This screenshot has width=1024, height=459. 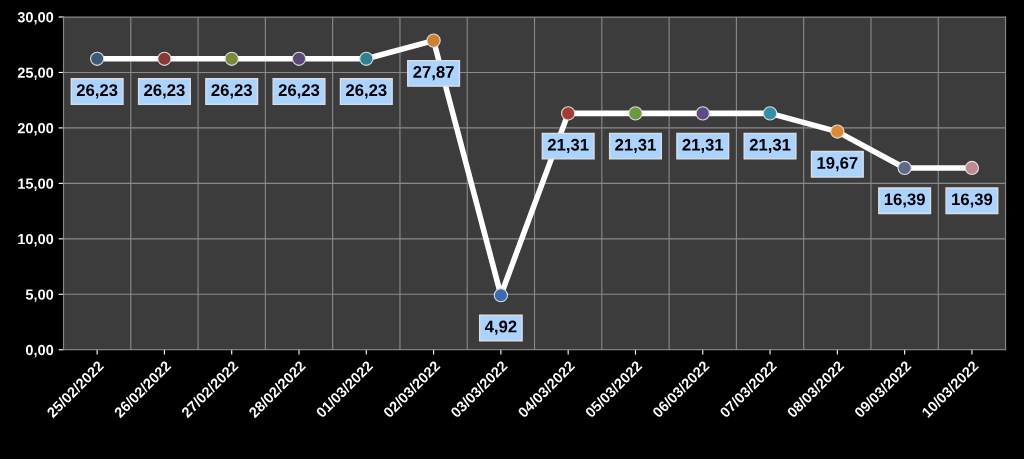 What do you see at coordinates (35, 73) in the screenshot?
I see `y-tick-label: 25,00` at bounding box center [35, 73].